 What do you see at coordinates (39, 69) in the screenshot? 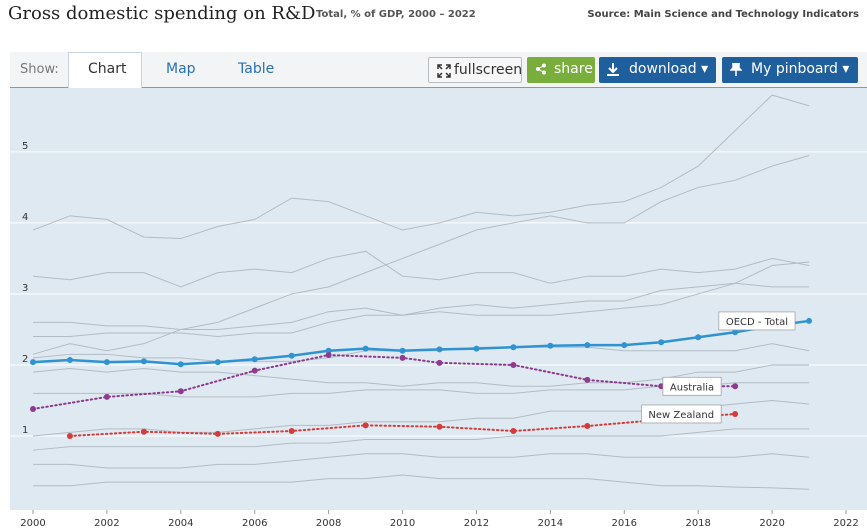
I see `show-label: Show:` at bounding box center [39, 69].